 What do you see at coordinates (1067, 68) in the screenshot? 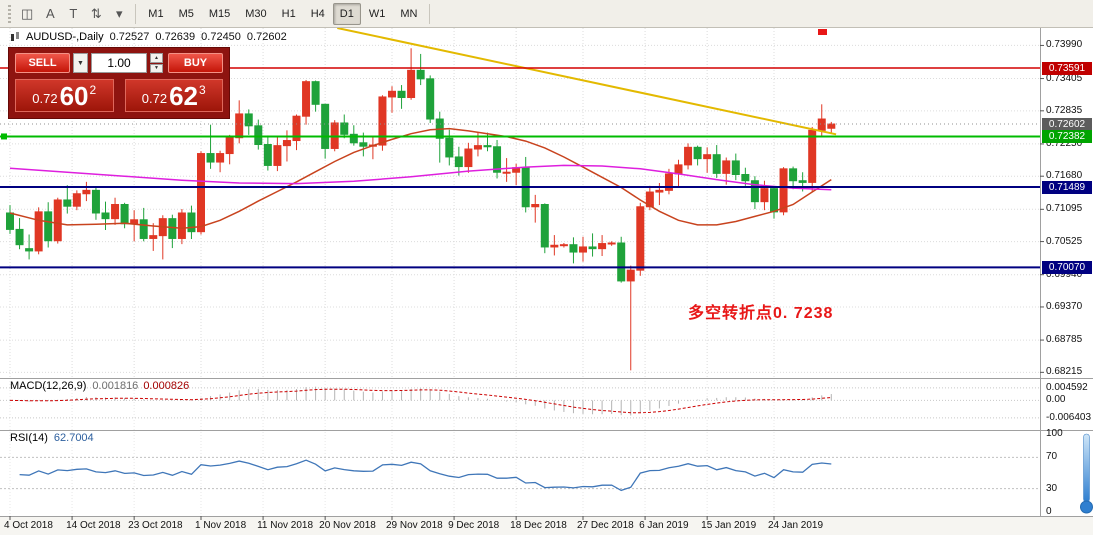
I see `resistance-line-tag: 0.73591` at bounding box center [1067, 68].